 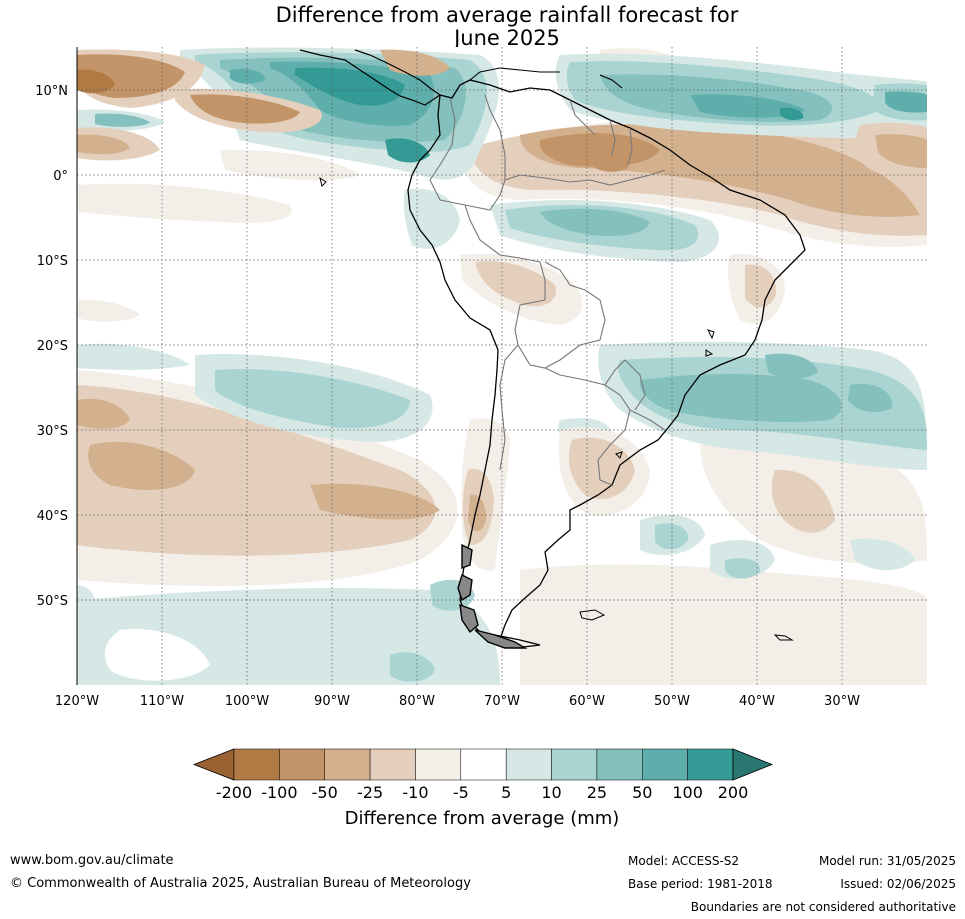 What do you see at coordinates (753, 764) in the screenshot?
I see `colorbar-arrow-high` at bounding box center [753, 764].